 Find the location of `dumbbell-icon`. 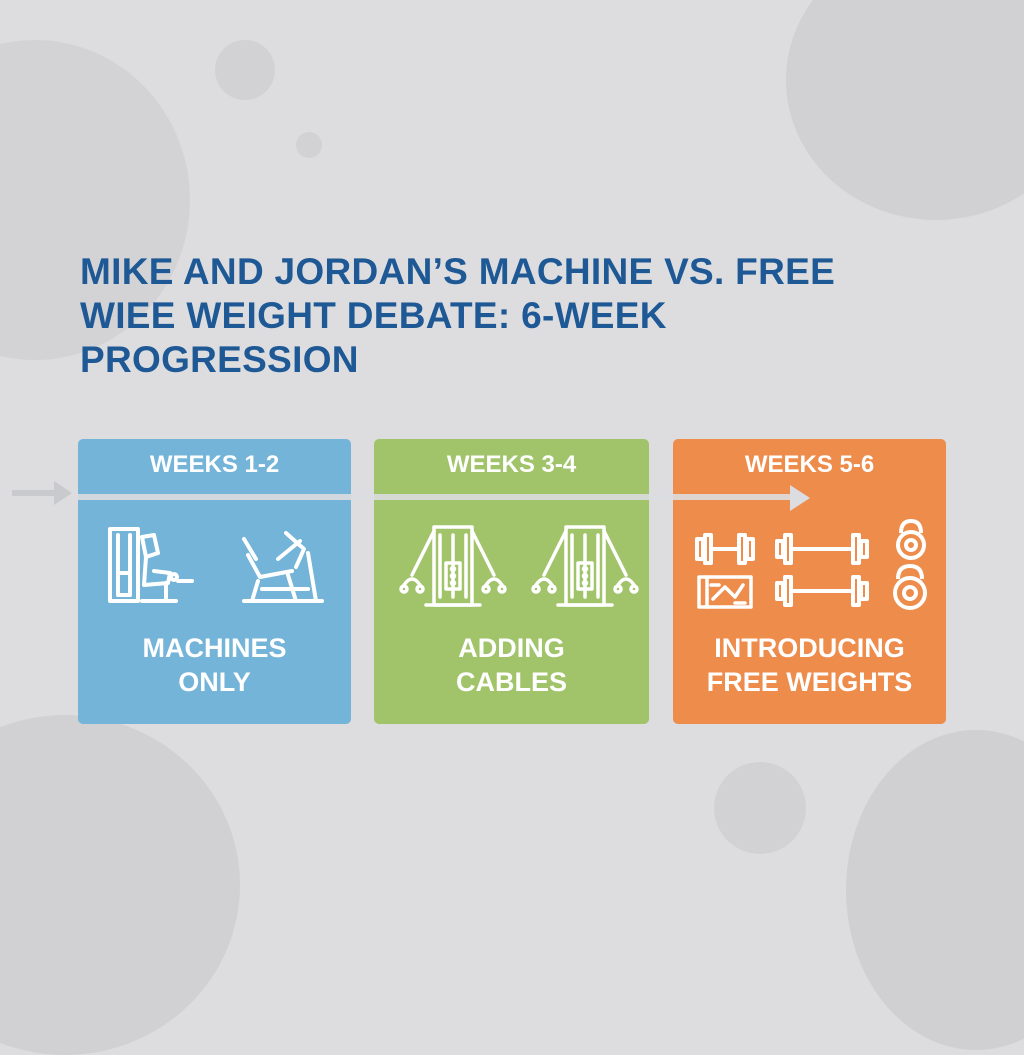

dumbbell-icon is located at coordinates (725, 549).